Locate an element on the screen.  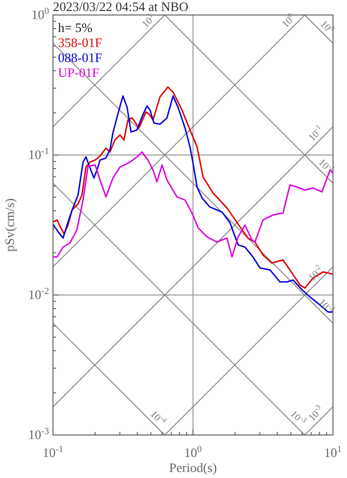
text: 358-01F is located at coordinates (80, 42).